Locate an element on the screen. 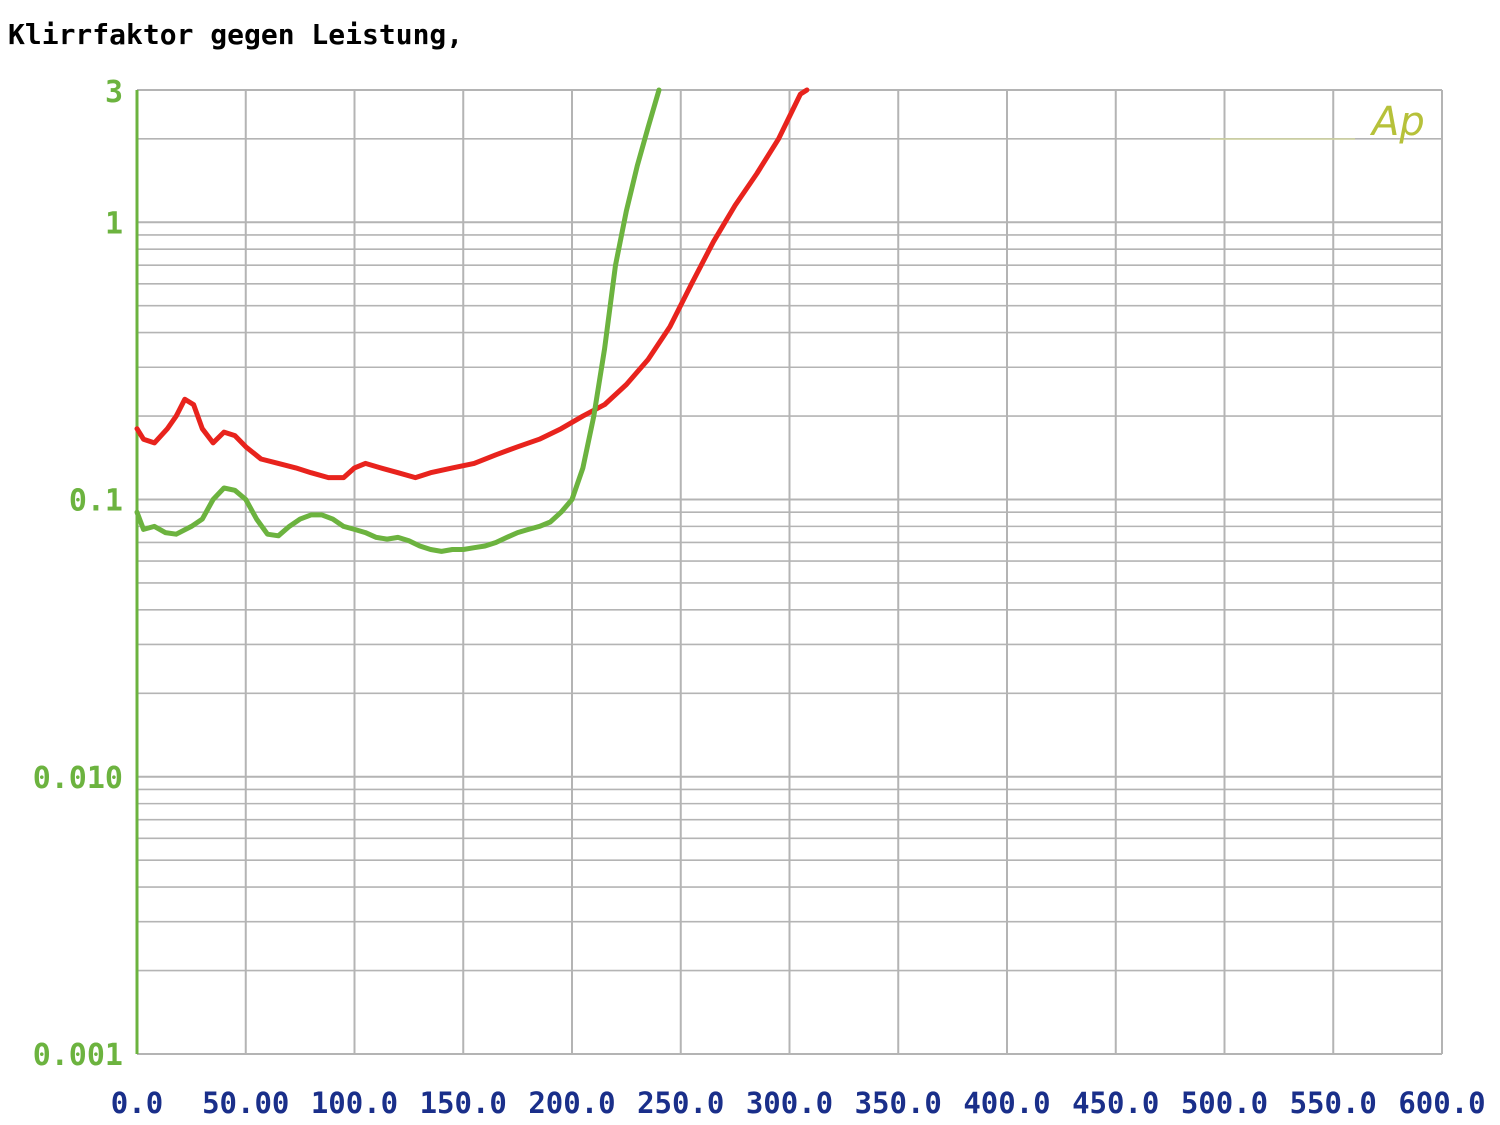 The height and width of the screenshot is (1125, 1500). y-tick-label: 0.010 is located at coordinates (78, 778).